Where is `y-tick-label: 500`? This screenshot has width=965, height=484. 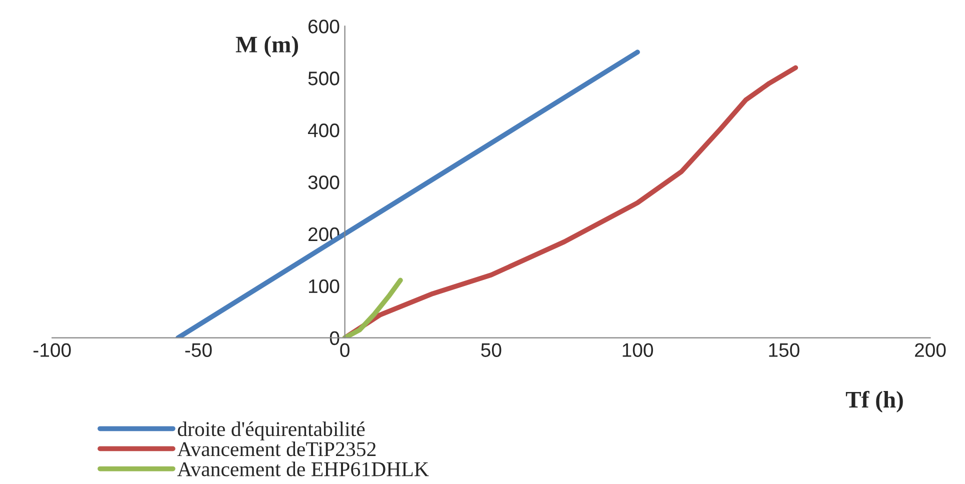 y-tick-label: 500 is located at coordinates (324, 79).